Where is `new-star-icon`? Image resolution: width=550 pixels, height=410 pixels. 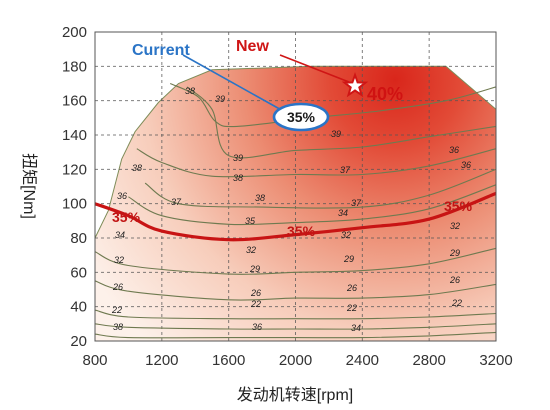 new-star-icon is located at coordinates (355, 84).